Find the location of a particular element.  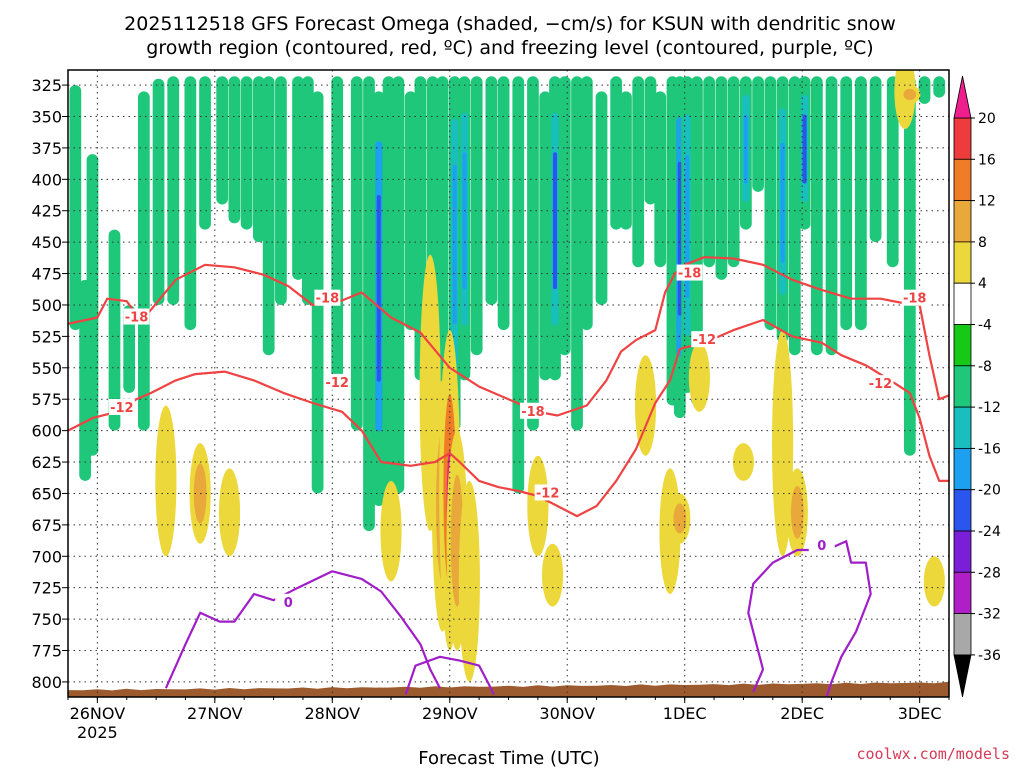

pressure-tick-label: 675 is located at coordinates (46, 525).